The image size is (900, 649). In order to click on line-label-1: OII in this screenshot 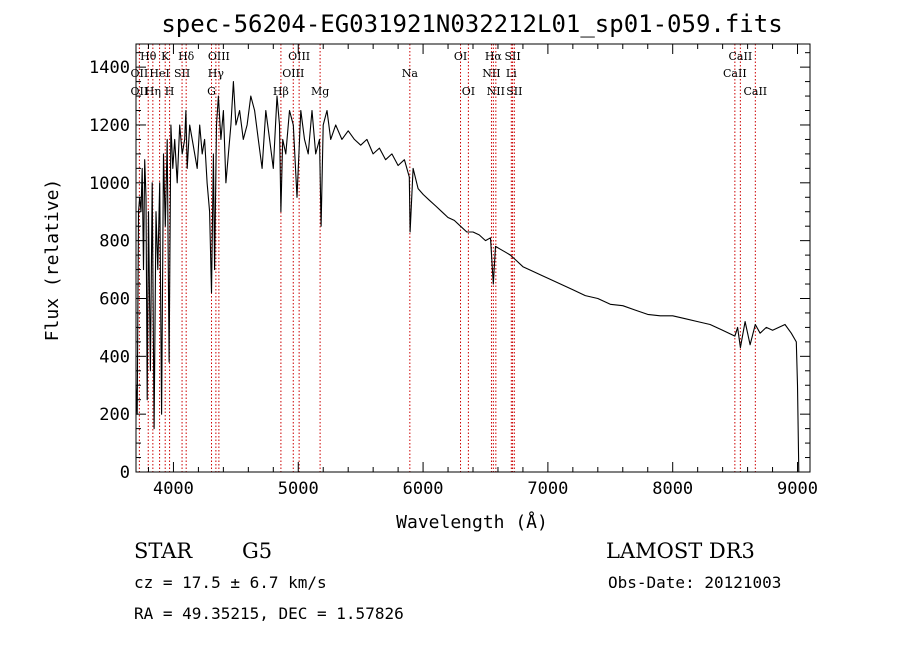, I will do `click(140, 73)`.